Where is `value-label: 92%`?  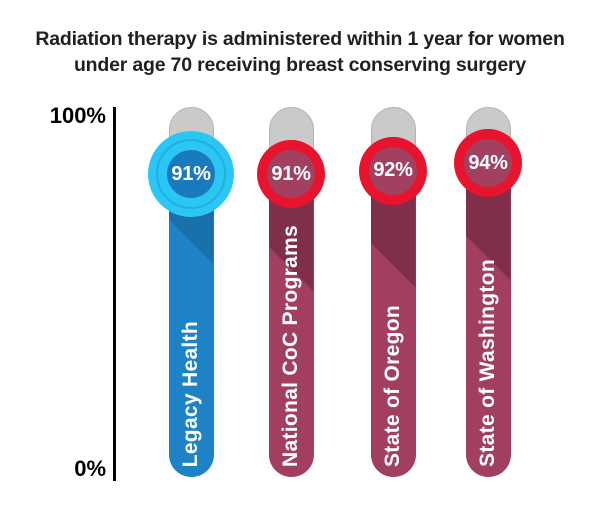
value-label: 92% is located at coordinates (393, 170).